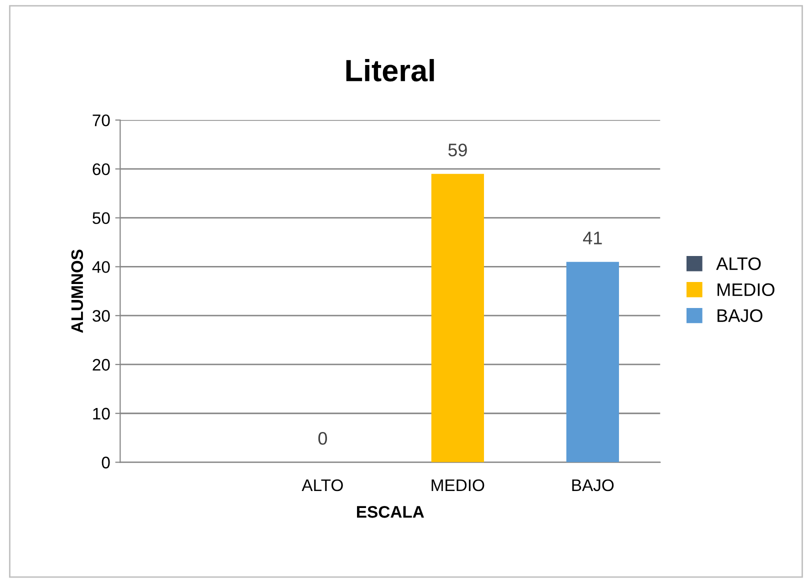  Describe the element at coordinates (322, 438) in the screenshot. I see `data-label: 0` at that location.